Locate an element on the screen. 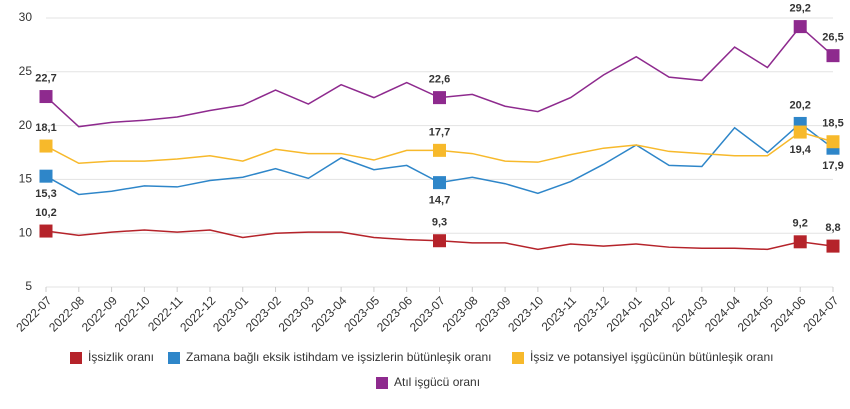  x-tick-label: 2024-05 is located at coordinates (755, 313).